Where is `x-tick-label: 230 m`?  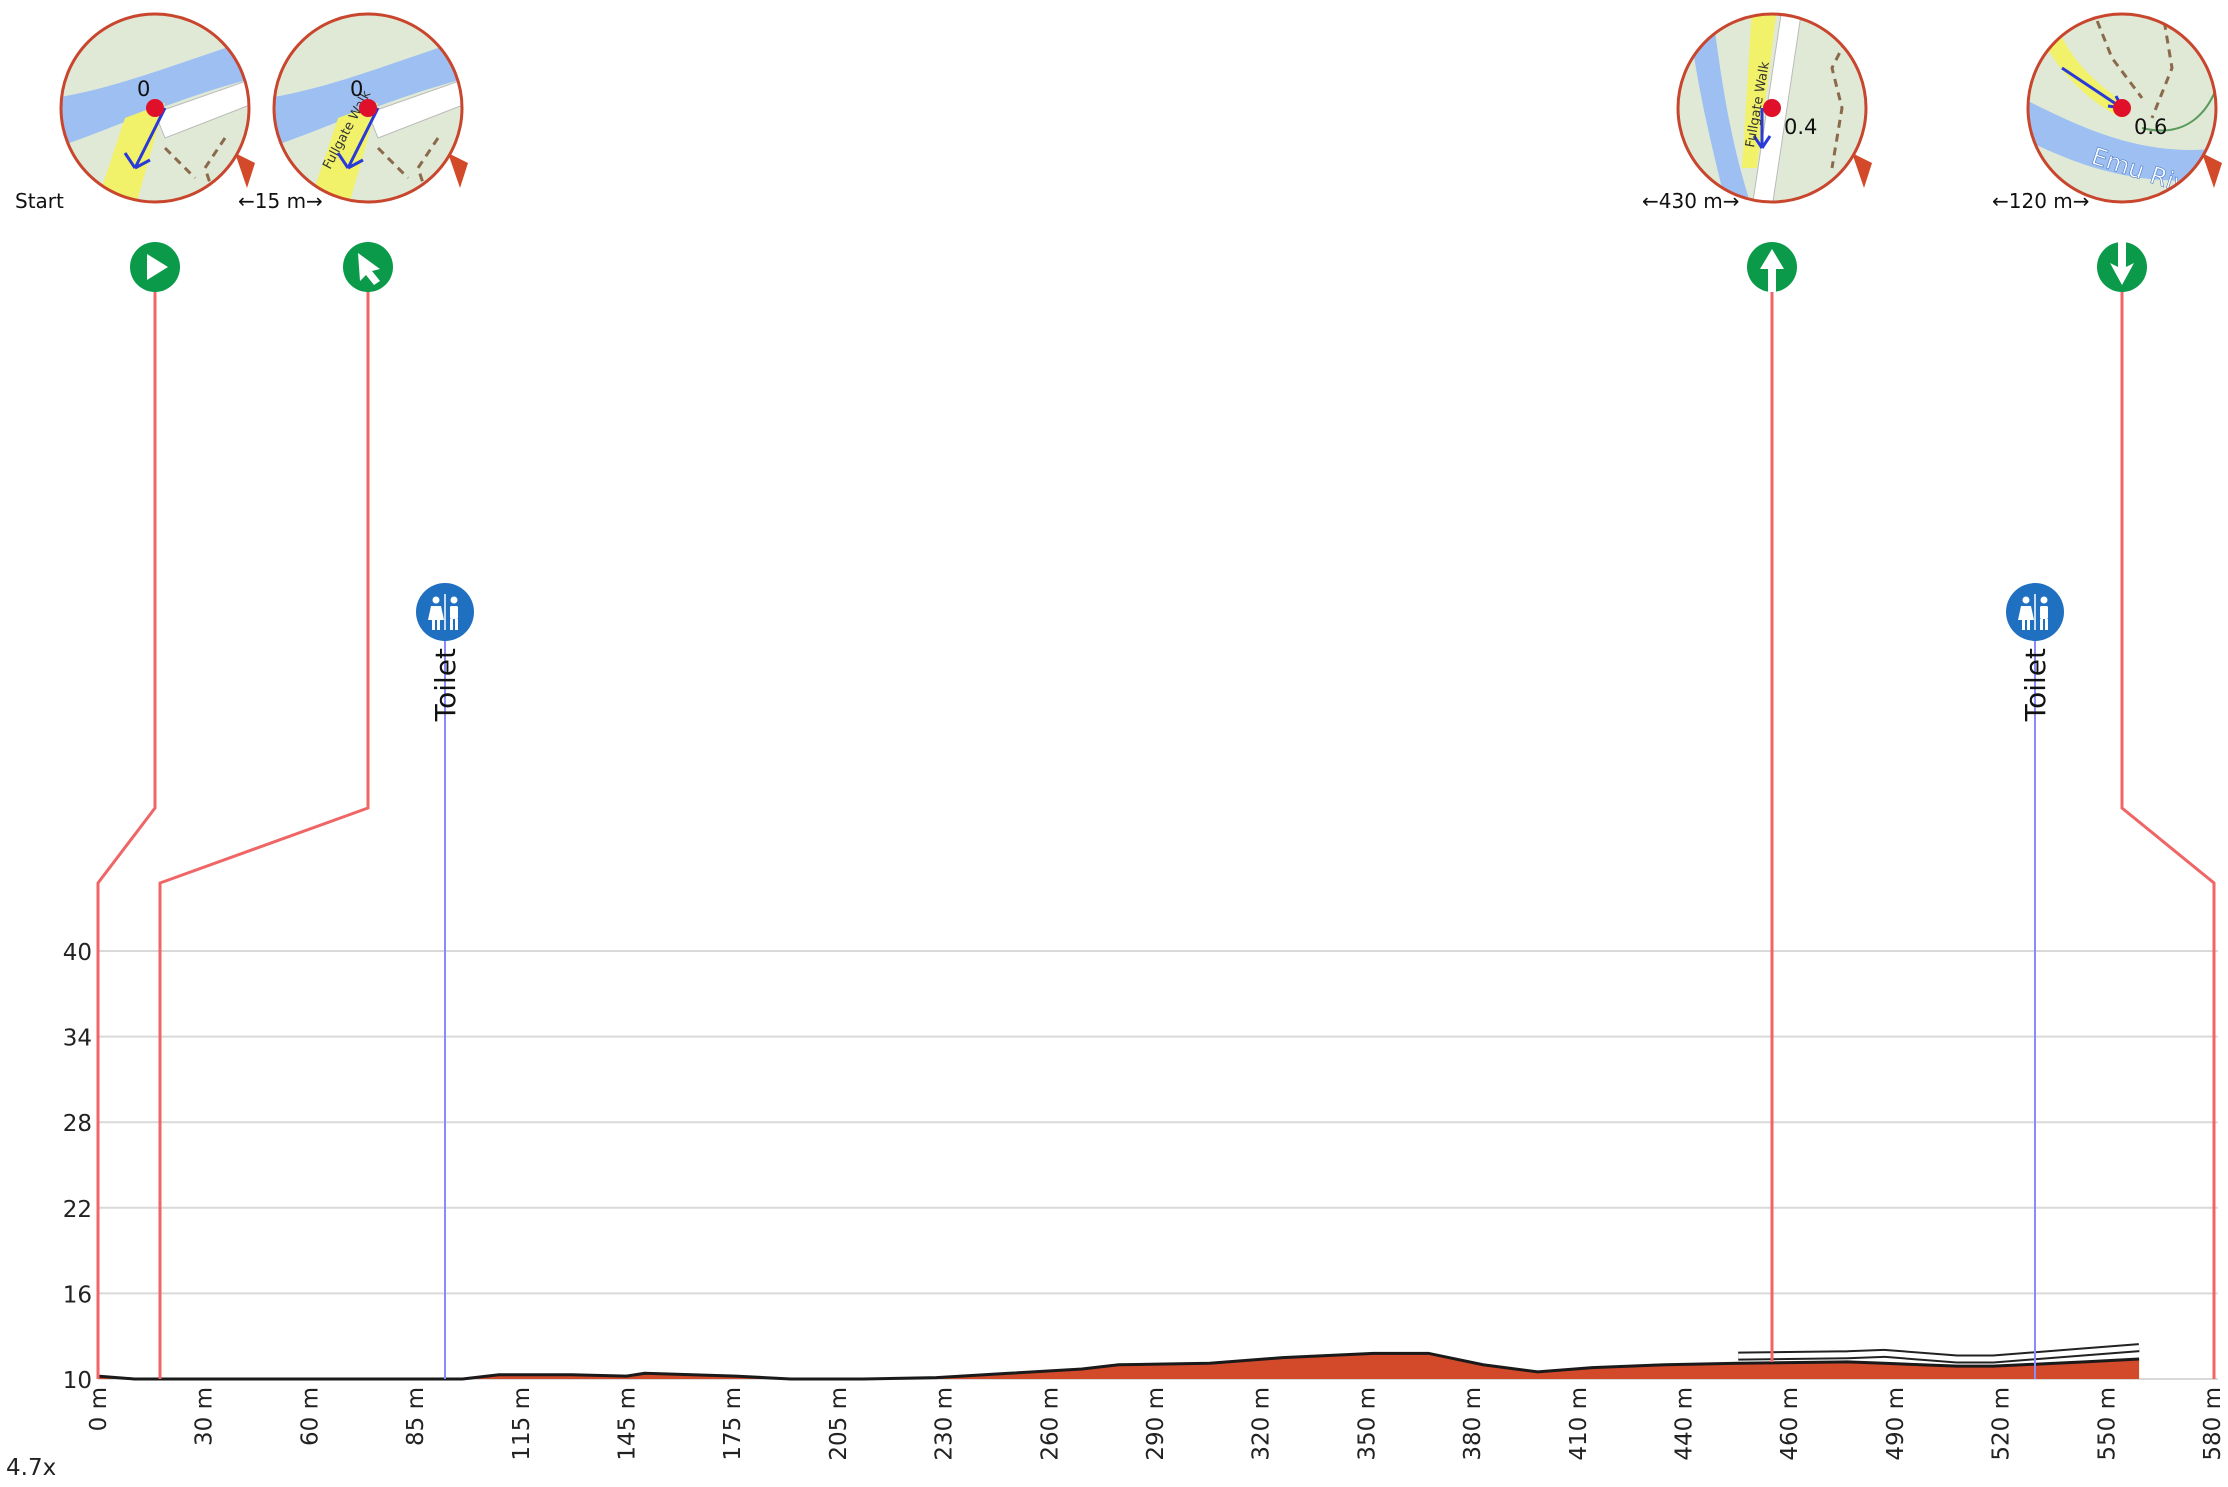
x-tick-label: 230 m is located at coordinates (945, 1424).